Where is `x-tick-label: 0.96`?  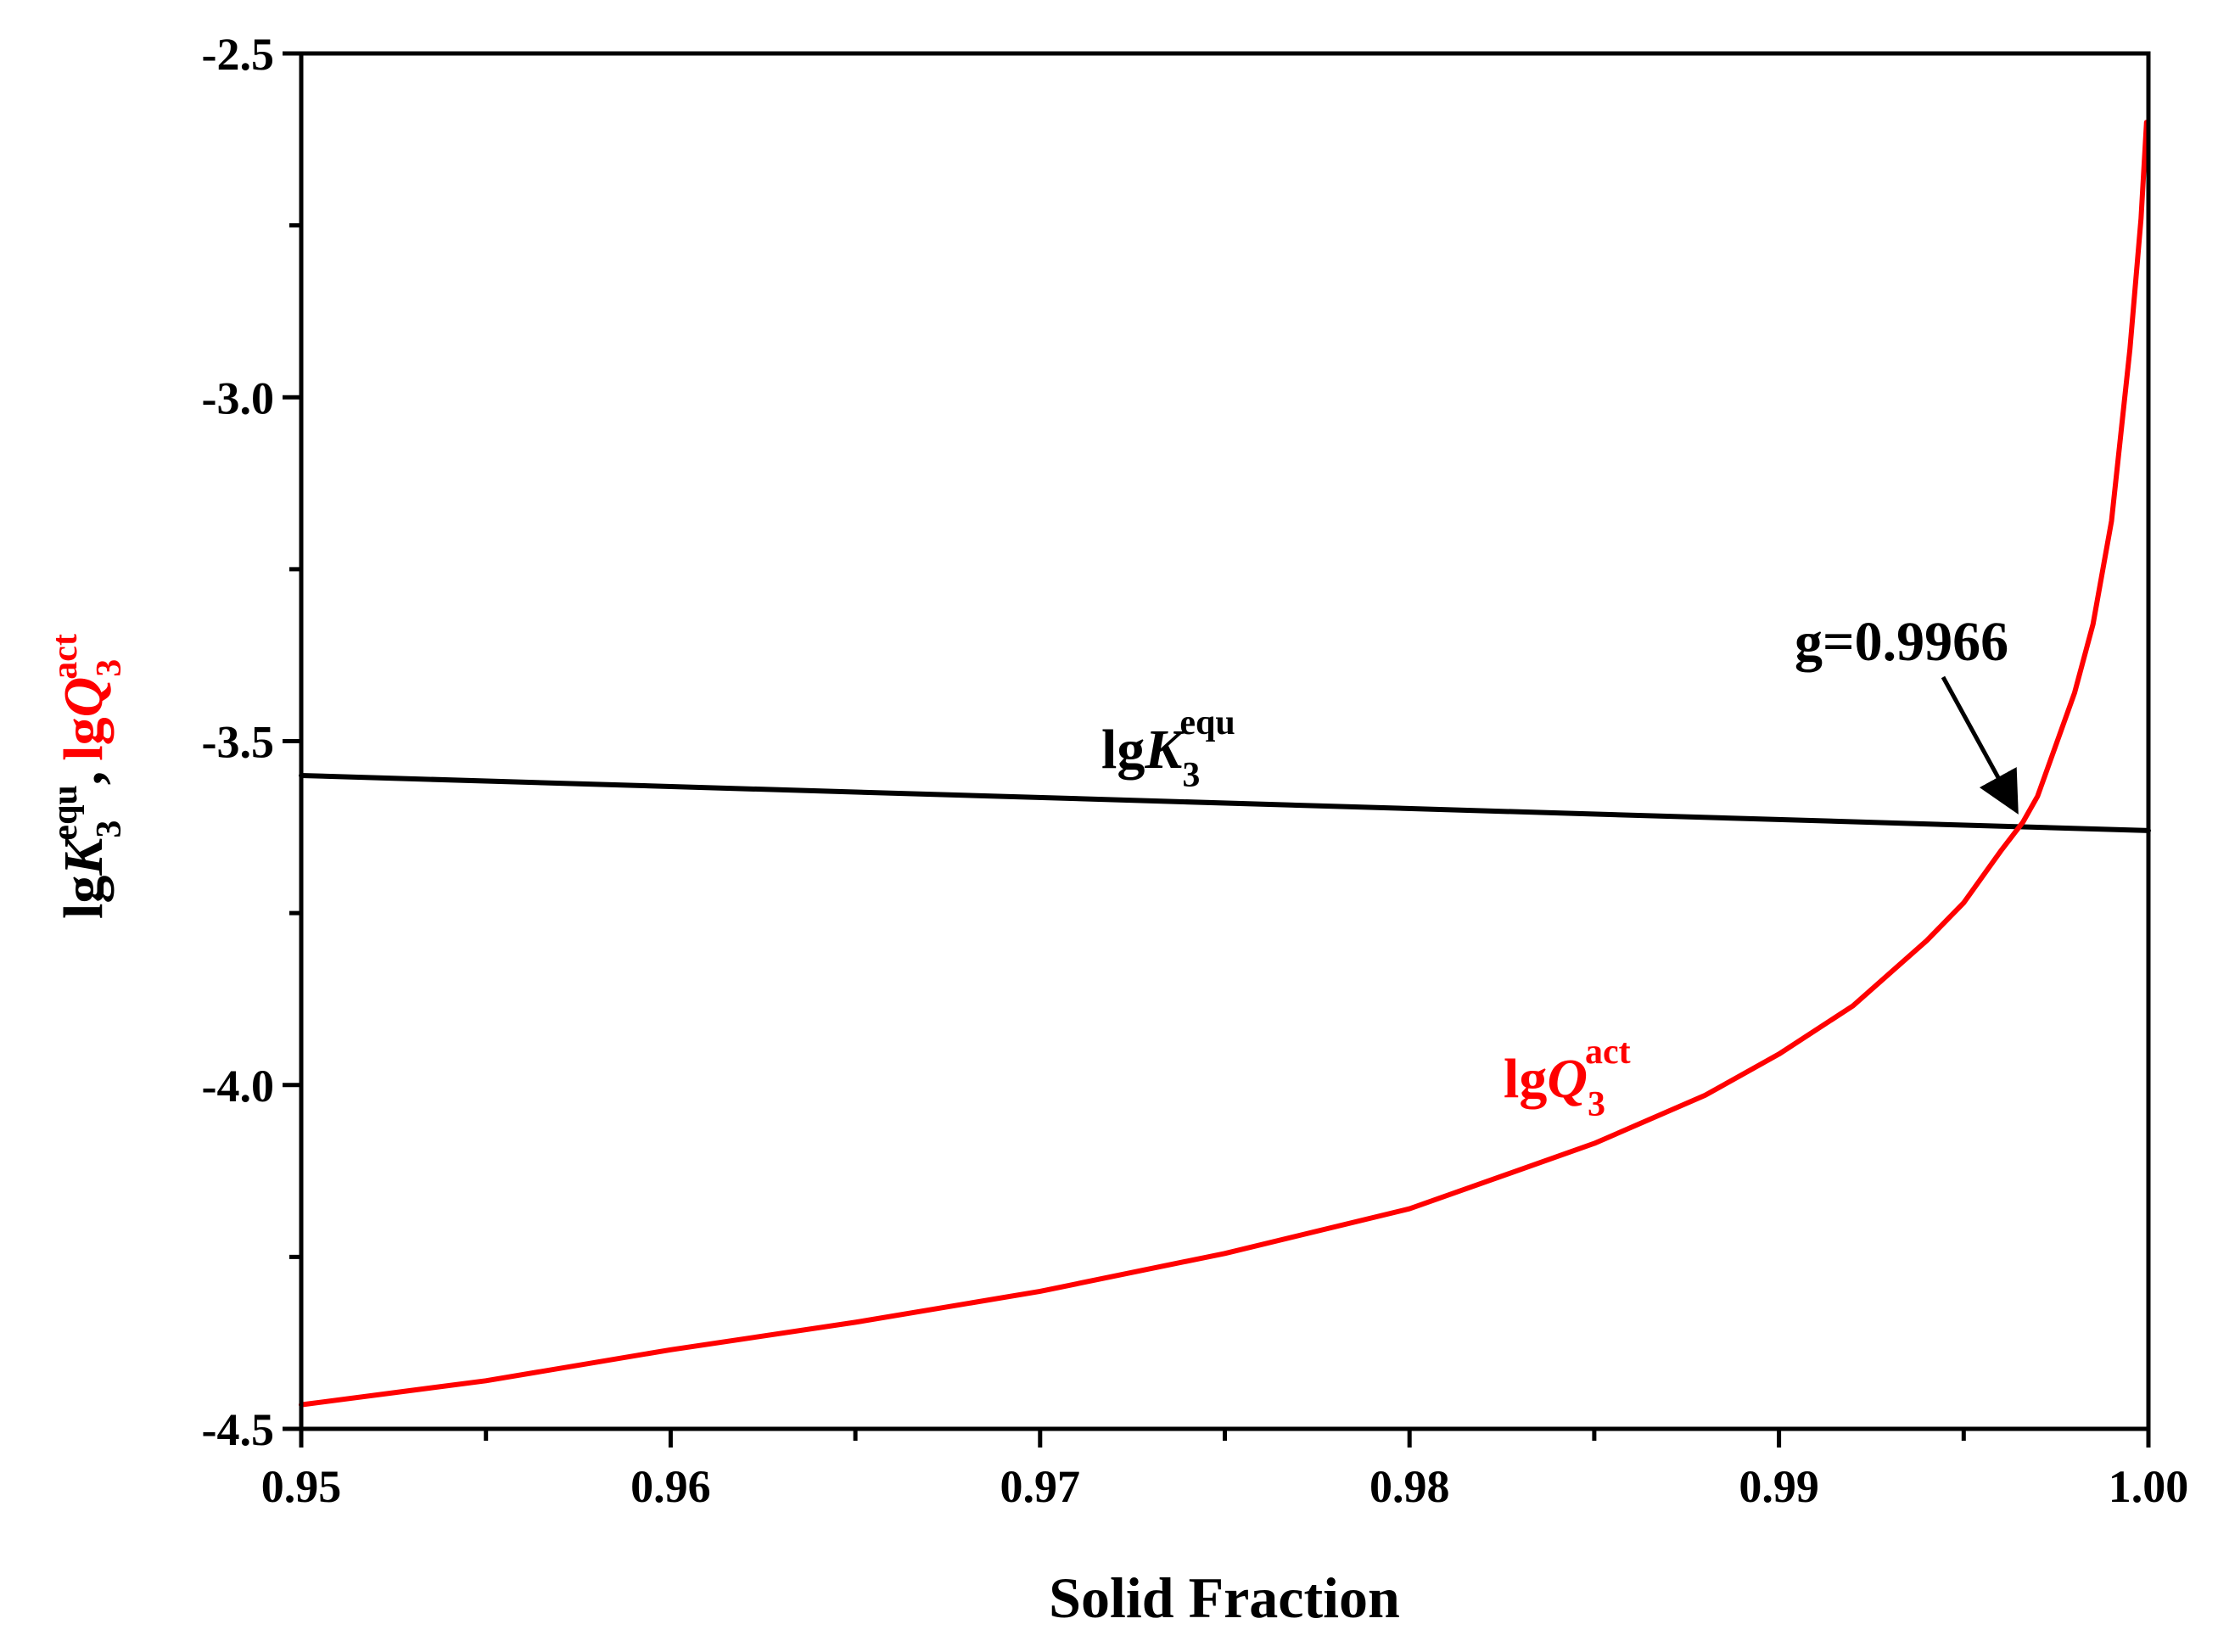 x-tick-label: 0.96 is located at coordinates (670, 1487).